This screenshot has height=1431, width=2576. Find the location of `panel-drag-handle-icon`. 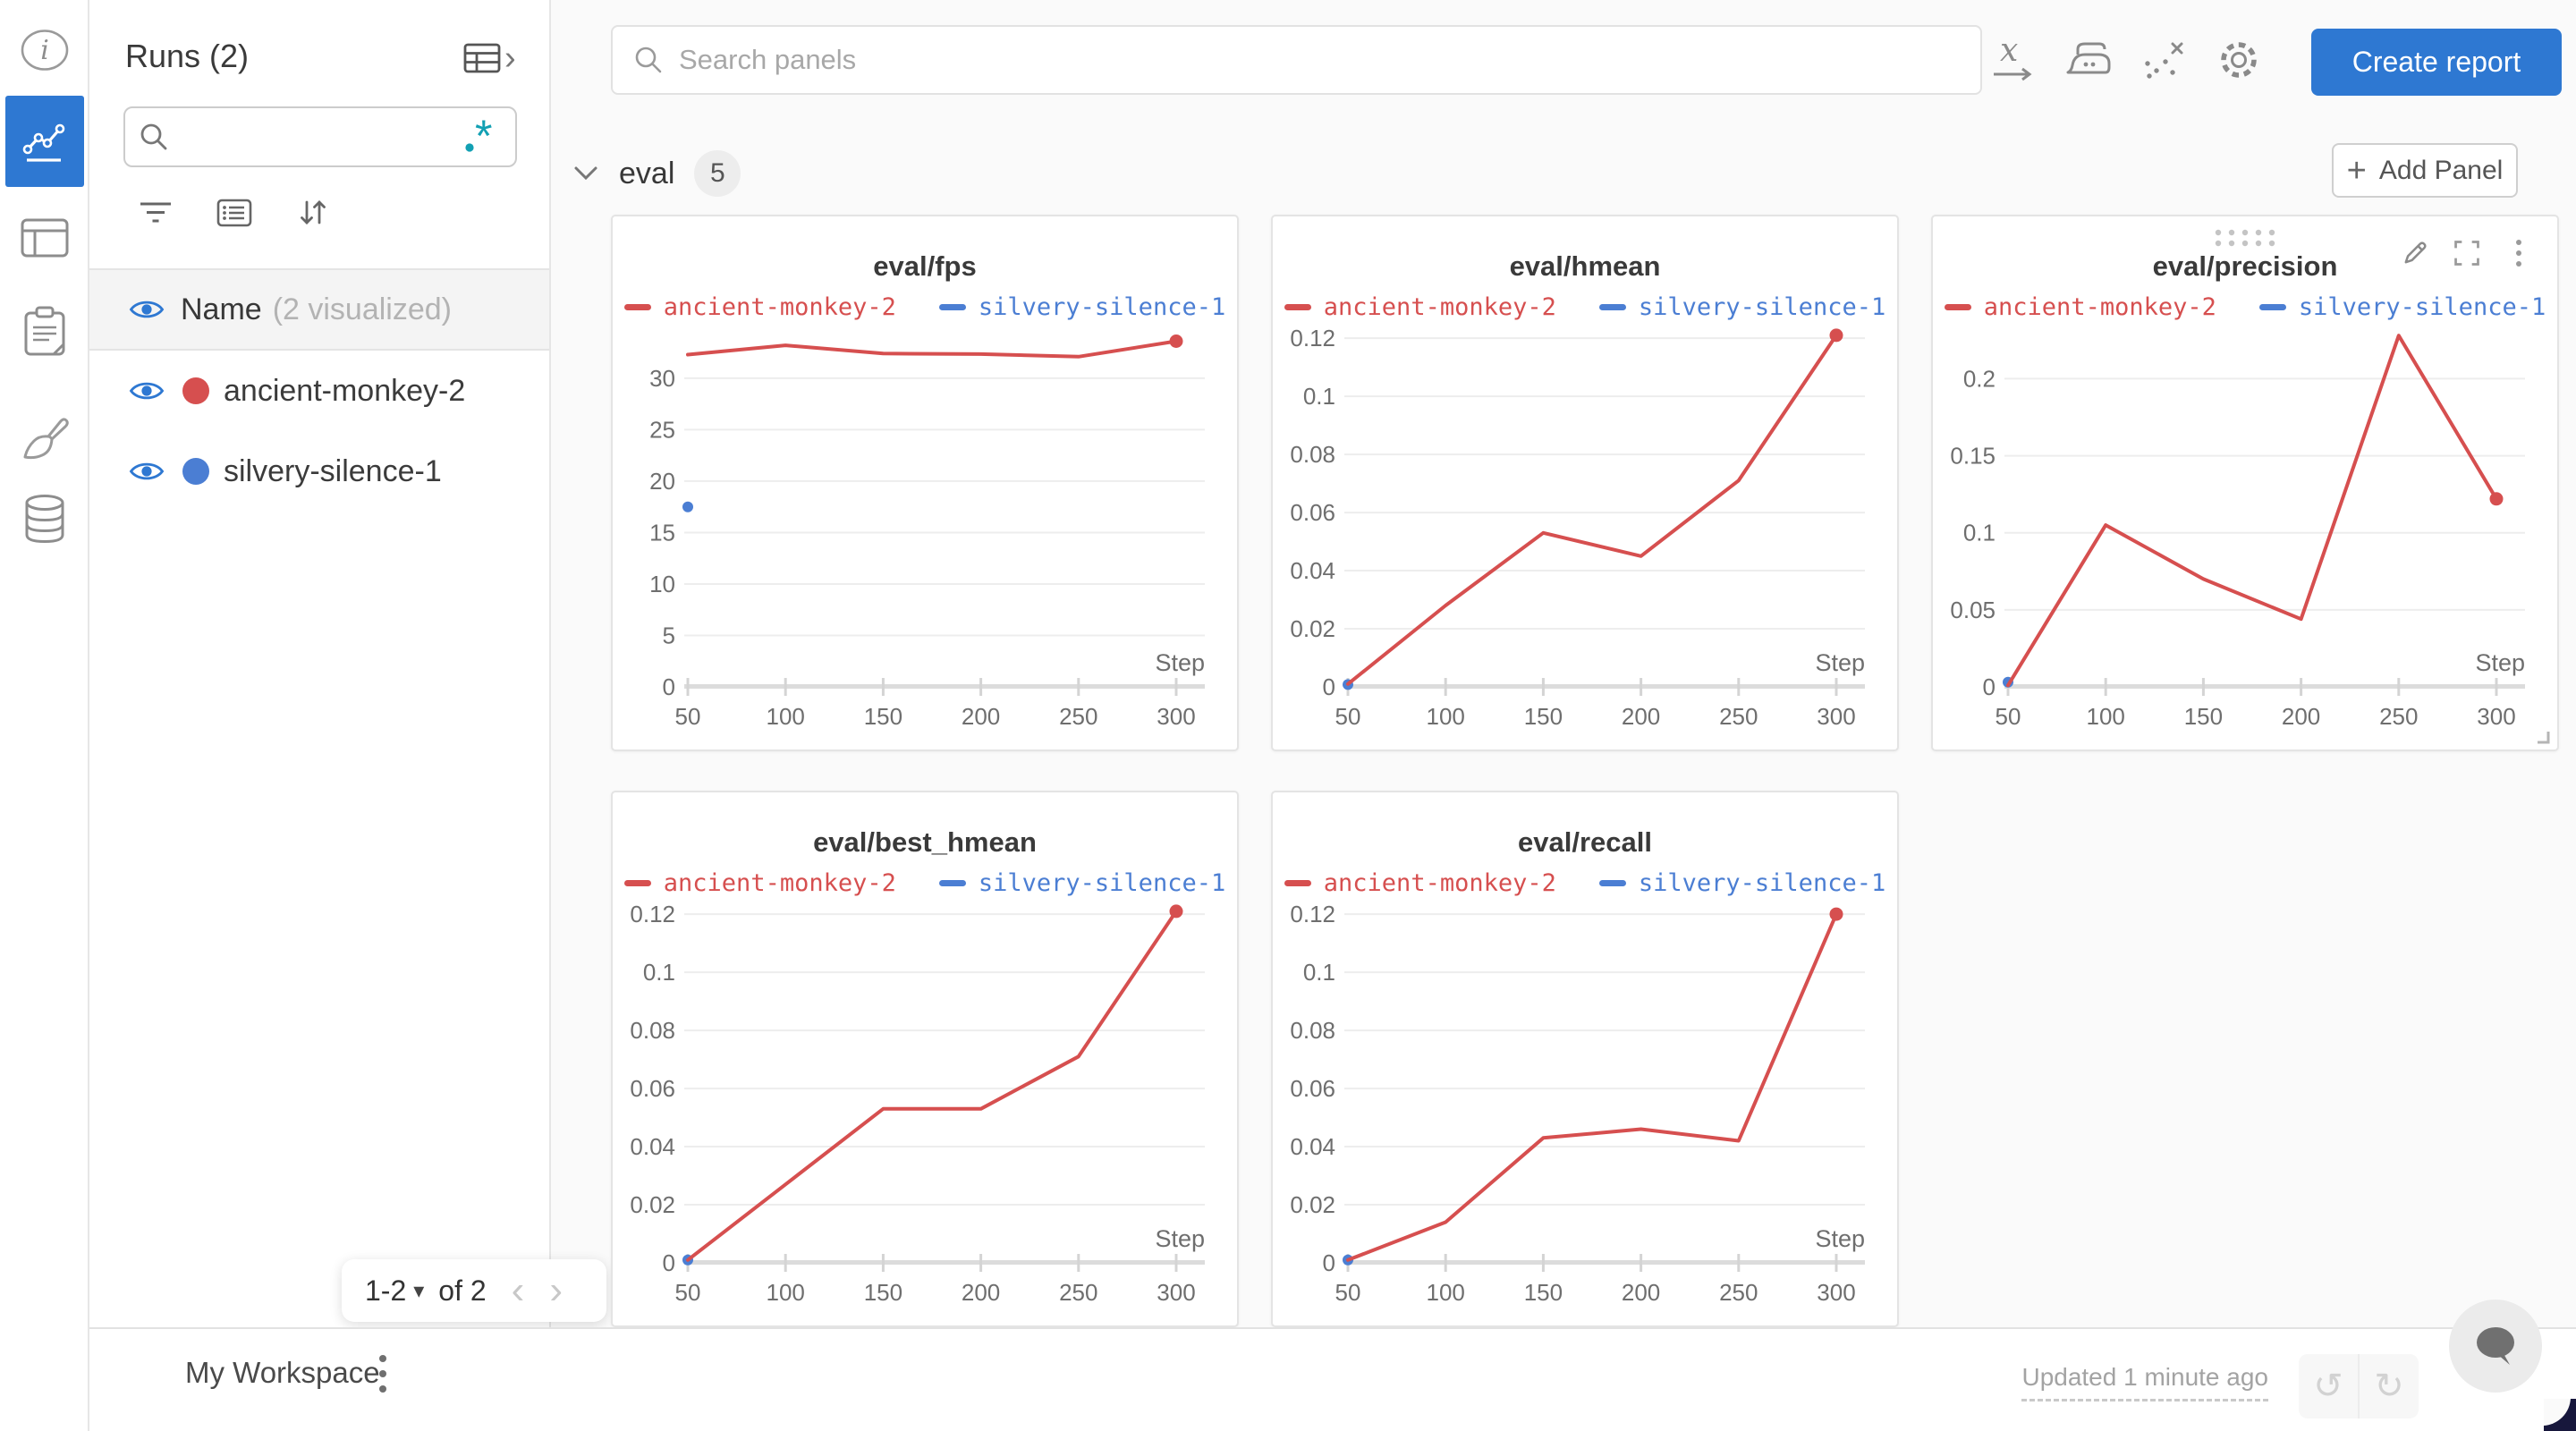

panel-drag-handle-icon is located at coordinates (2245, 238).